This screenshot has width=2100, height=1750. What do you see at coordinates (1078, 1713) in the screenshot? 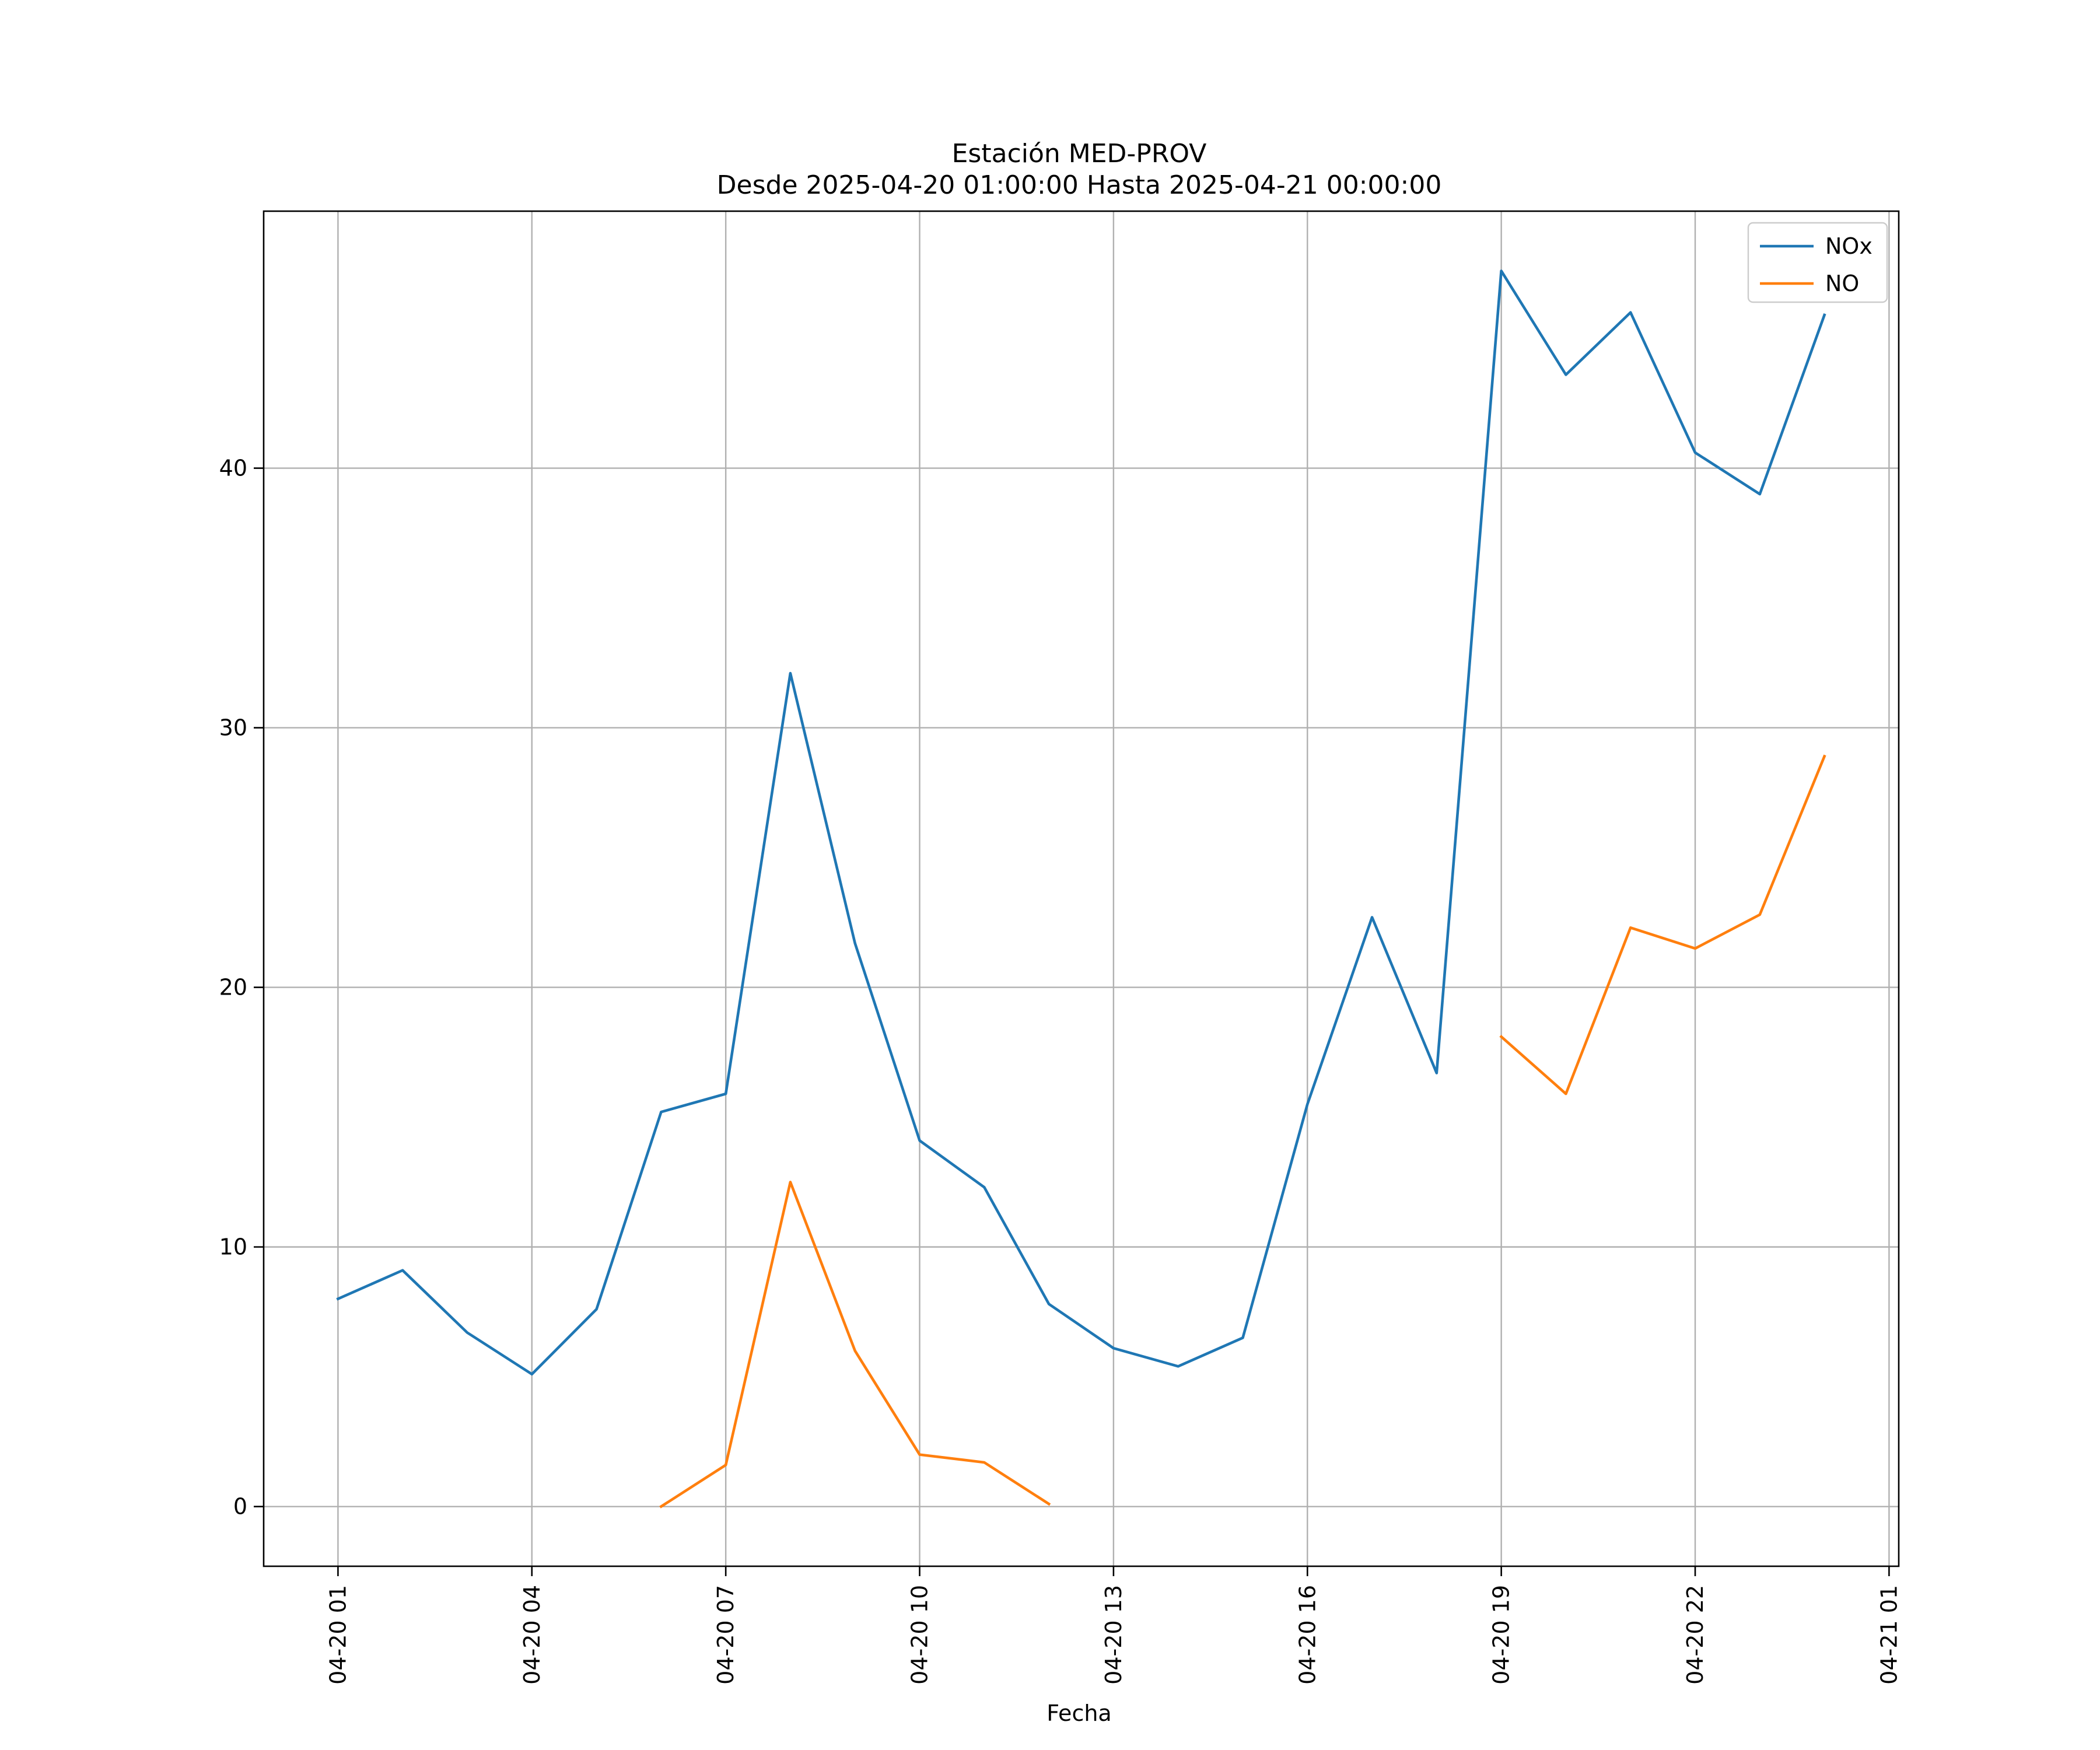
I see `x-axis-label: Fecha` at bounding box center [1078, 1713].